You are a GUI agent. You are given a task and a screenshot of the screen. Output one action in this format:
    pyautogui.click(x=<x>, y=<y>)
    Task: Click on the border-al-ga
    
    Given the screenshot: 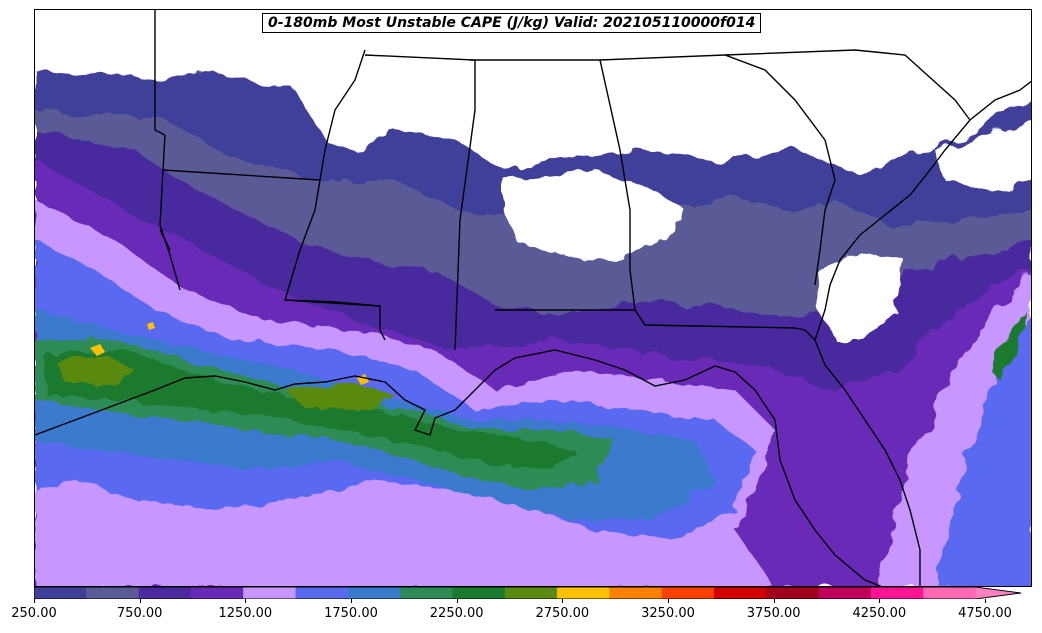 What is the action you would take?
    pyautogui.click(x=553, y=185)
    